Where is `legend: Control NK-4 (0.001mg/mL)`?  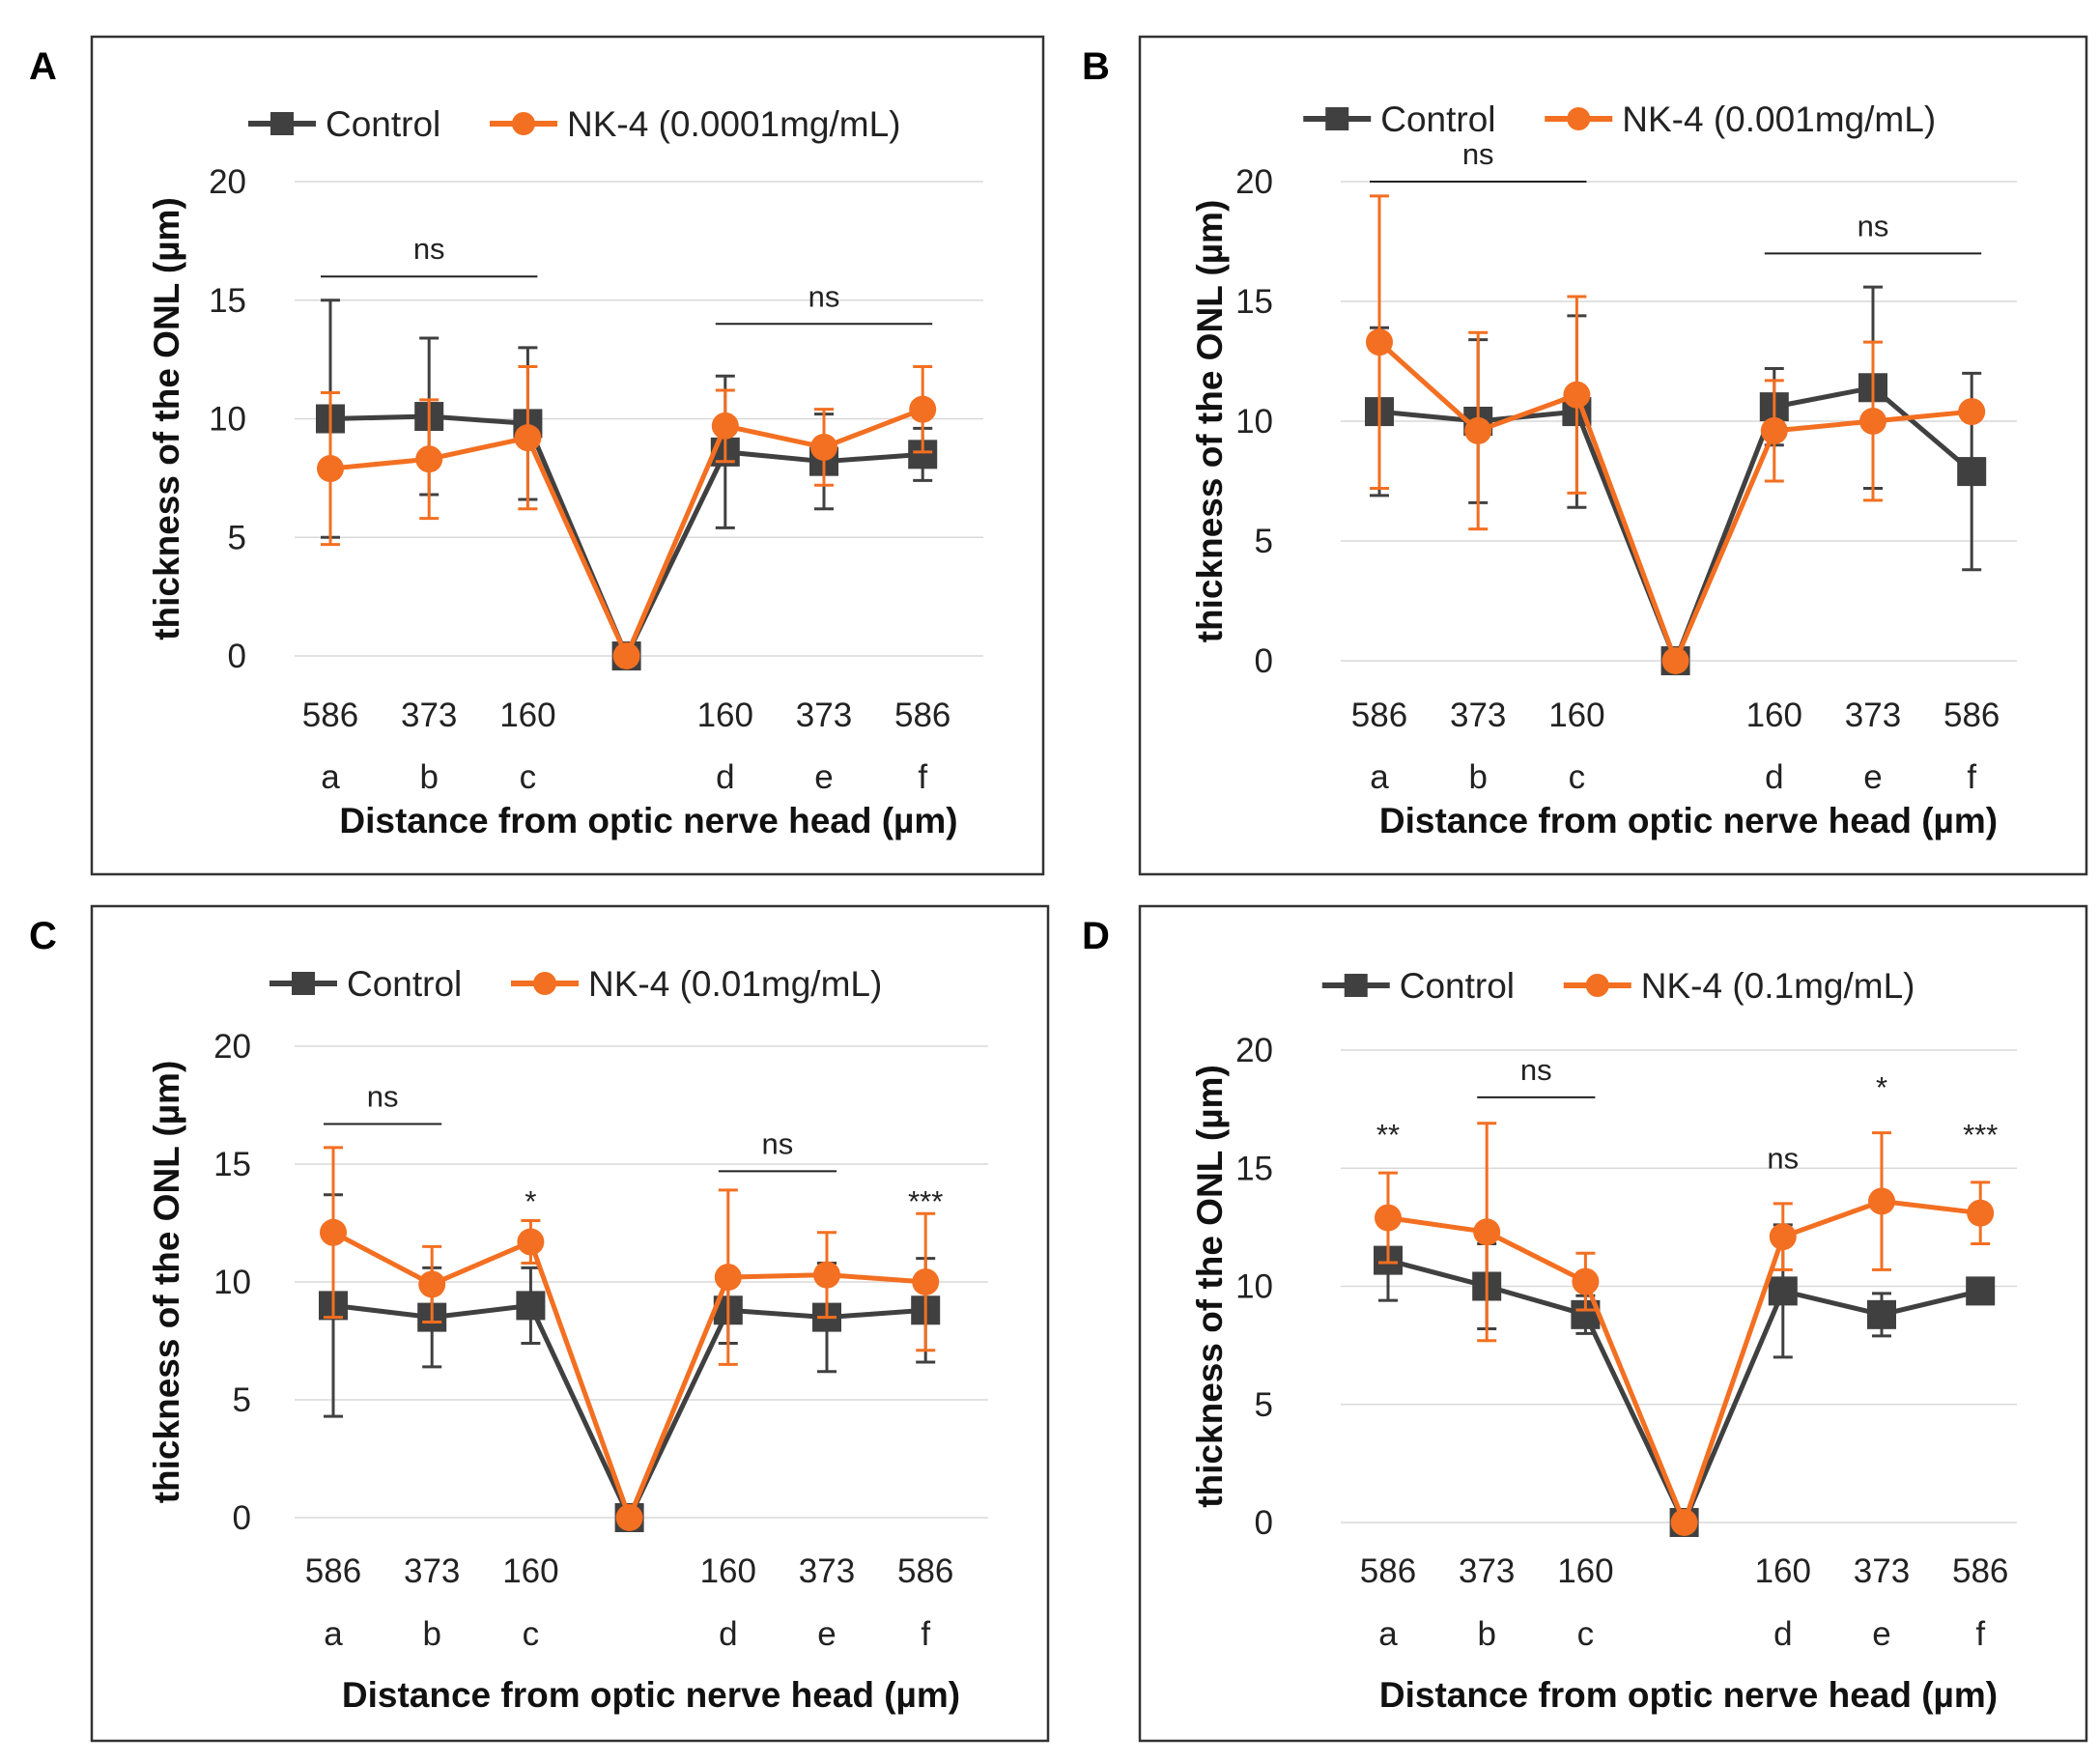
legend: Control NK-4 (0.001mg/mL) is located at coordinates (1619, 119).